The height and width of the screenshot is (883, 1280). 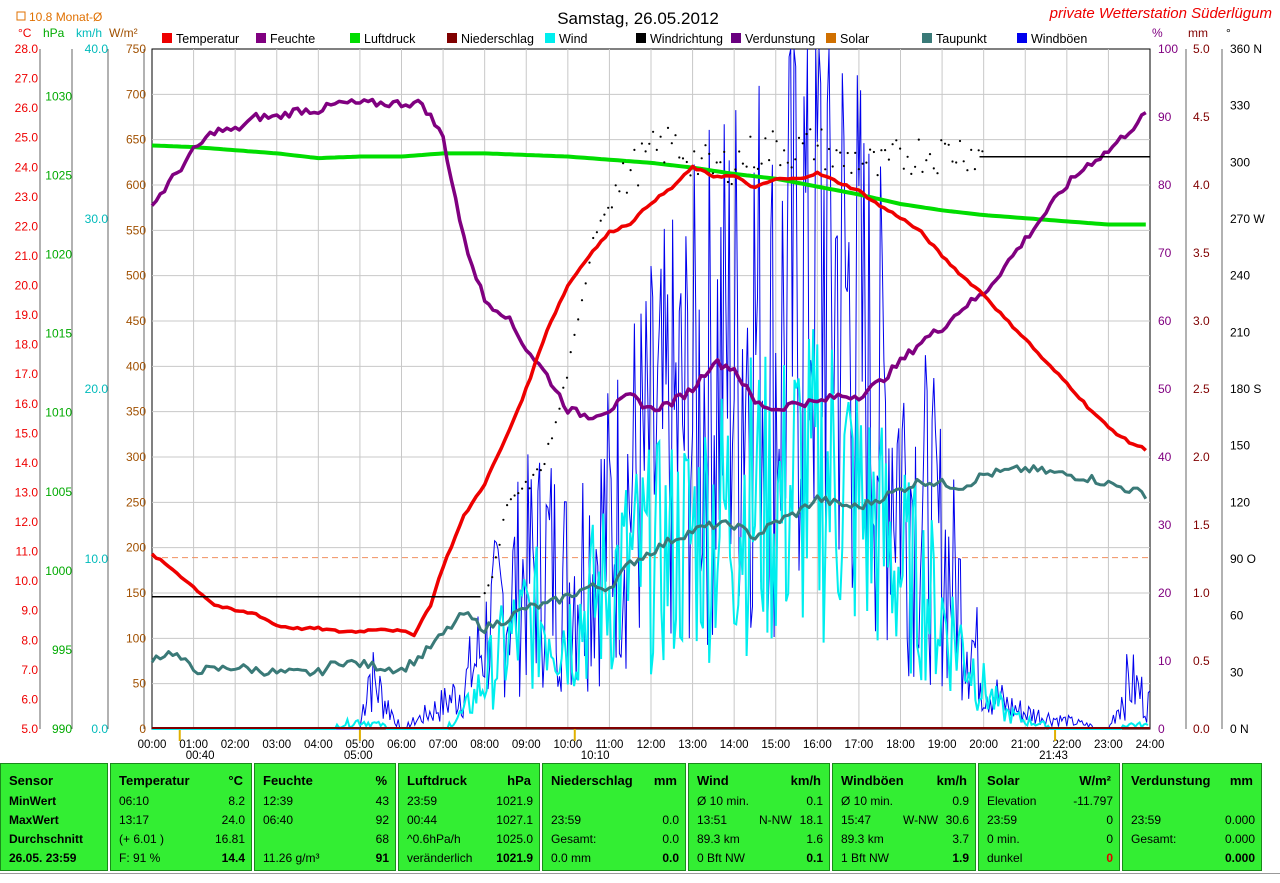 I want to click on panel-cell-value: 18.1, so click(x=811, y=820).